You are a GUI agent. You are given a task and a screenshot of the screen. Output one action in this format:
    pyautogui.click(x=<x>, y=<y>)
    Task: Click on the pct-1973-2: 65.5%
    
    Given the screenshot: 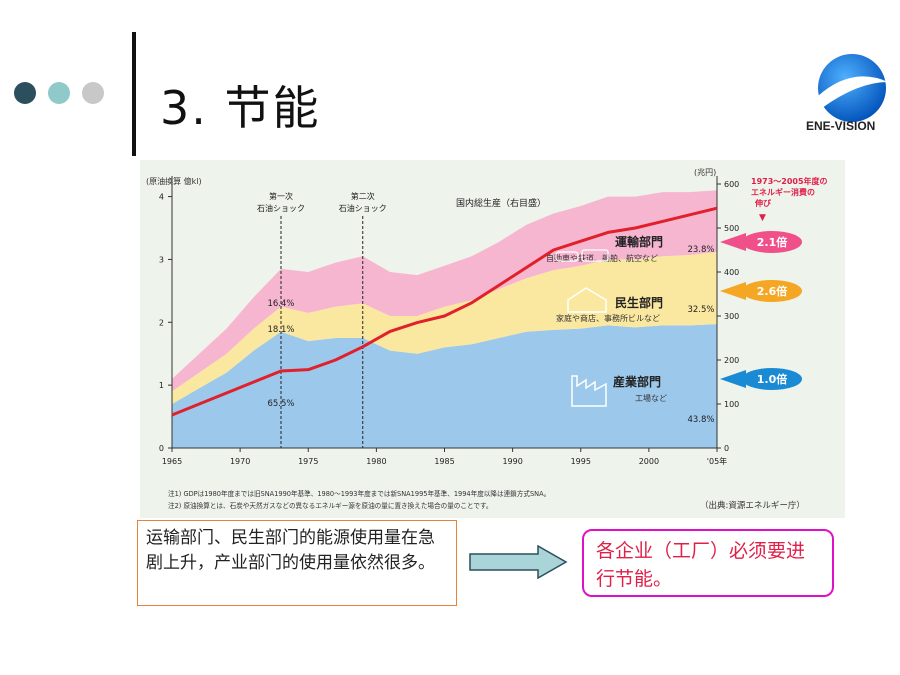 What is the action you would take?
    pyautogui.click(x=280, y=404)
    